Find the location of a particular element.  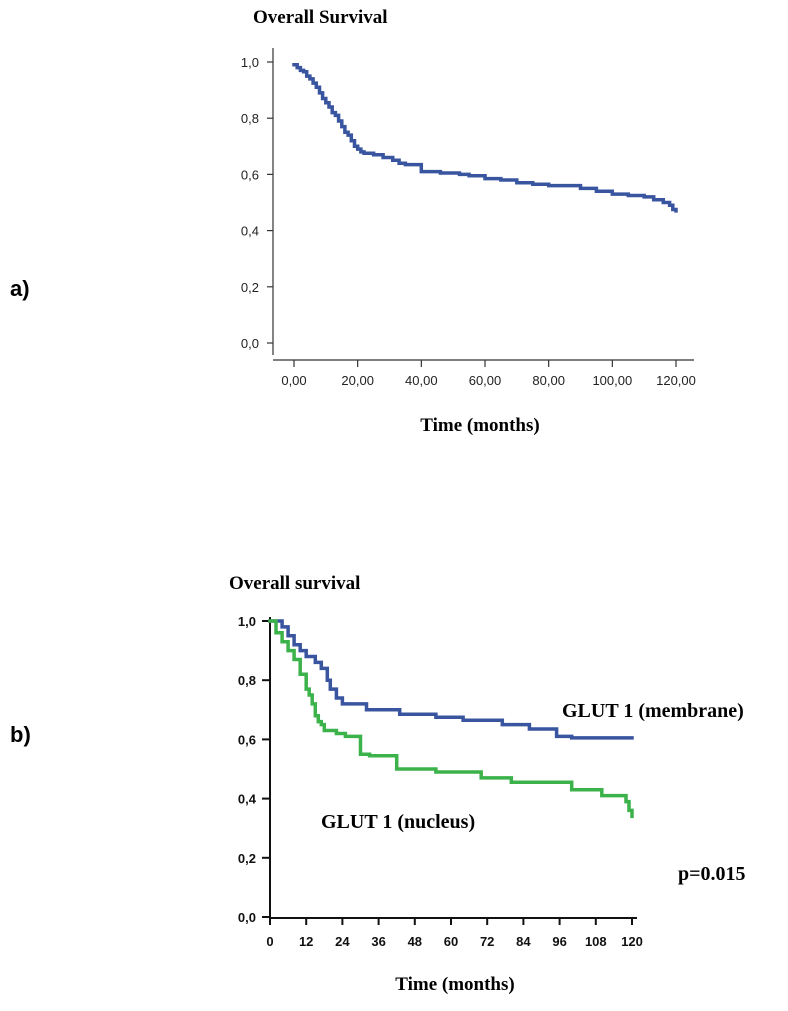

panel-b-x-tick-label: 84 is located at coordinates (523, 941).